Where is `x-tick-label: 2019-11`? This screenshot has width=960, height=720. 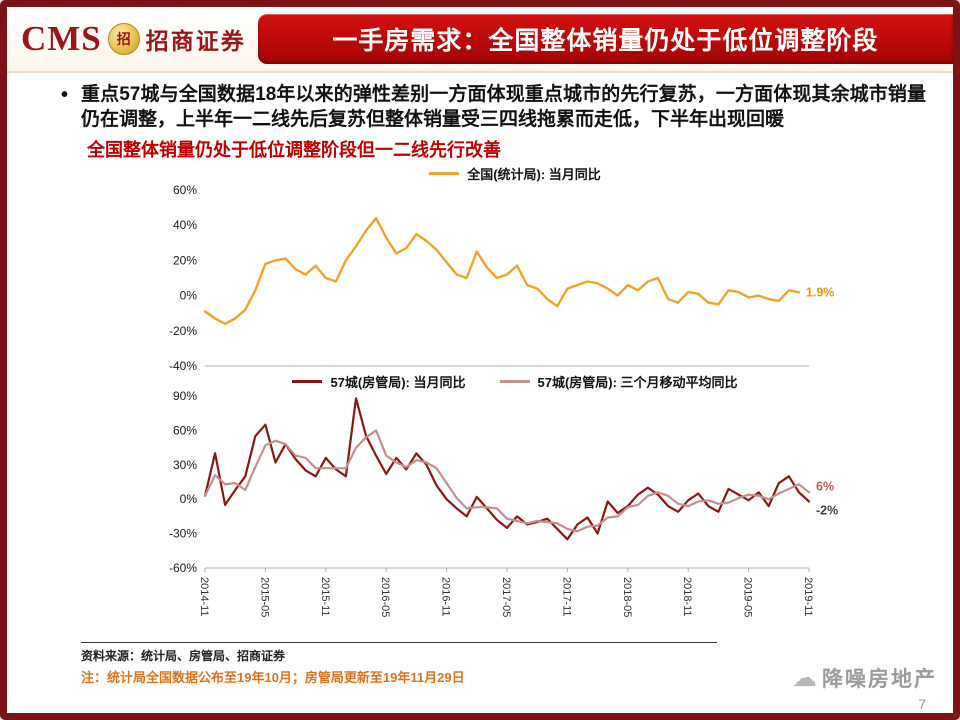
x-tick-label: 2019-11 is located at coordinates (808, 597).